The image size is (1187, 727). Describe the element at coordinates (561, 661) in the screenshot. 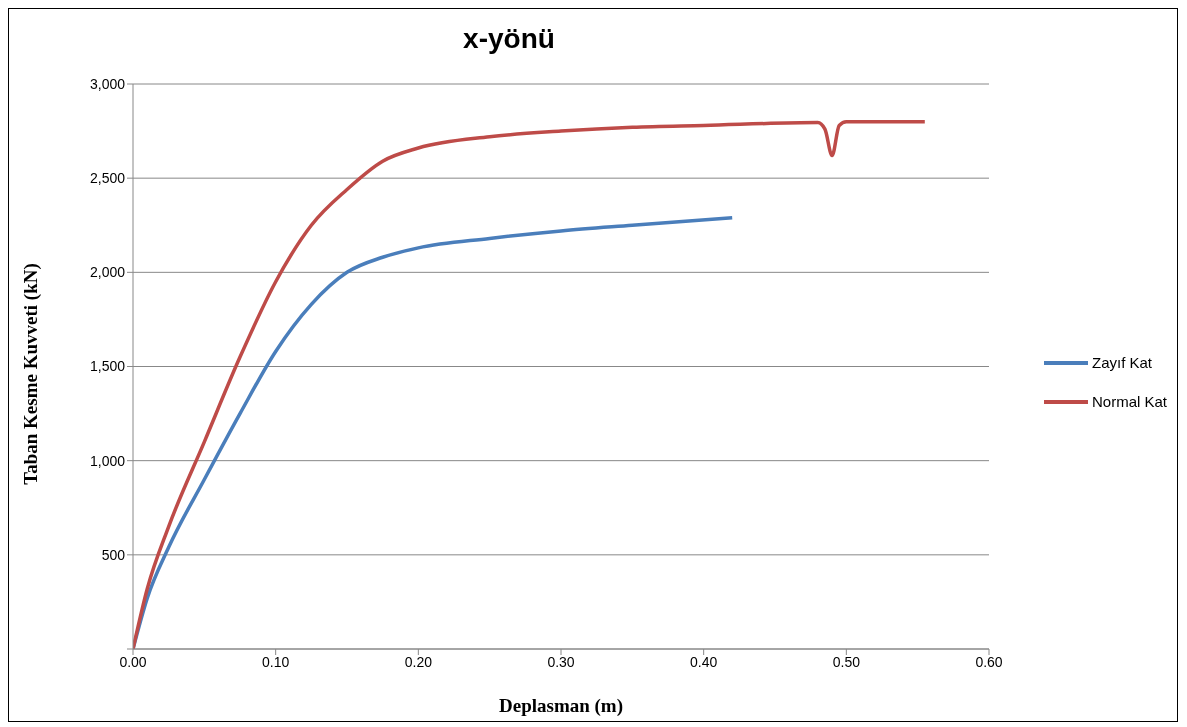

I see `x-tick-label: 0.30` at that location.